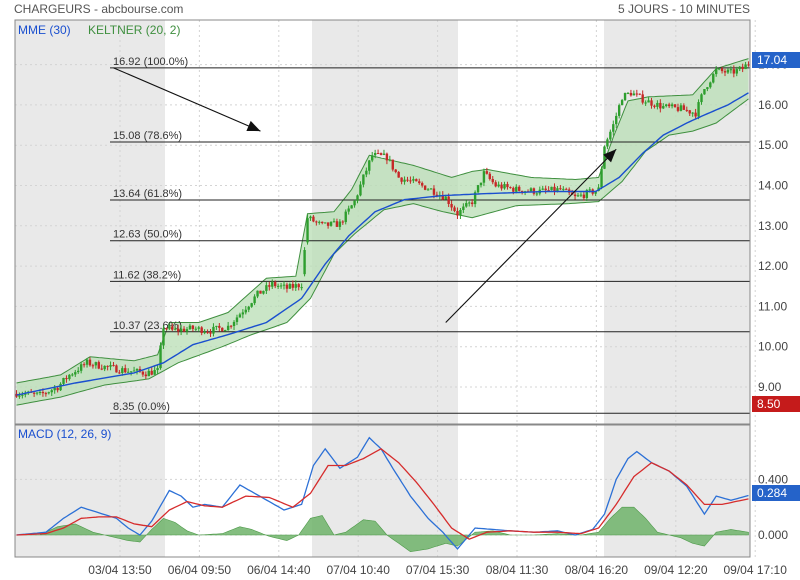 The height and width of the screenshot is (580, 800). What do you see at coordinates (610, 156) in the screenshot?
I see `annotation-arrow-head` at bounding box center [610, 156].